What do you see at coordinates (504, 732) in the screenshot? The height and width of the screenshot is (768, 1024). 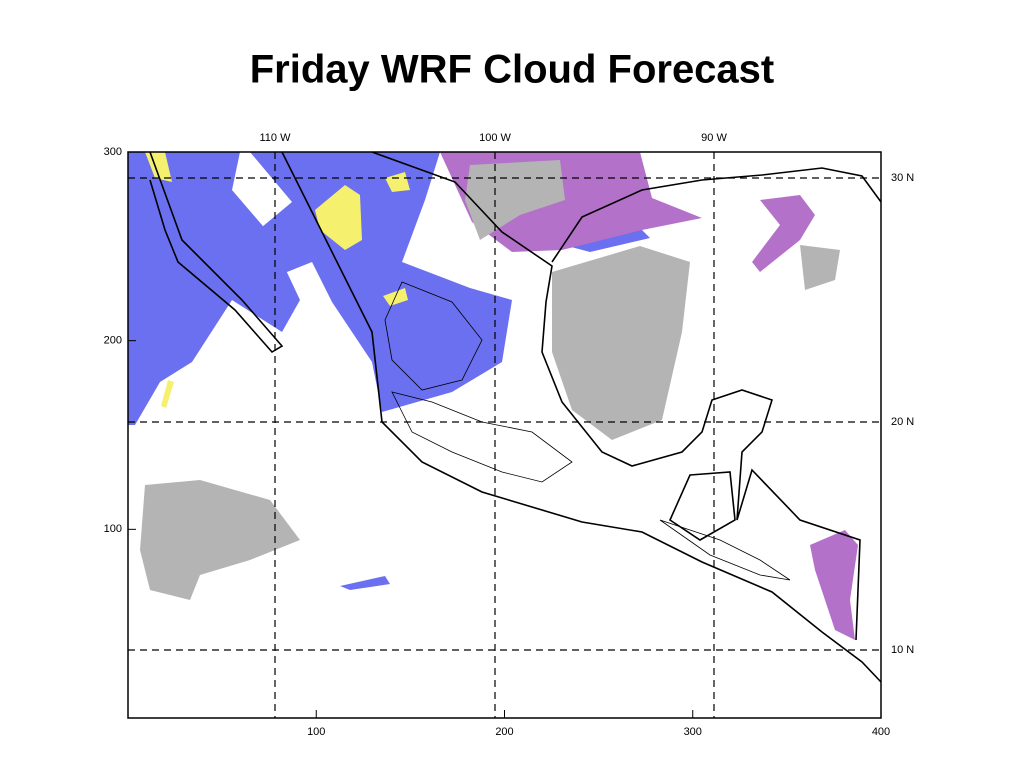 I see `x-tick-label: 200` at bounding box center [504, 732].